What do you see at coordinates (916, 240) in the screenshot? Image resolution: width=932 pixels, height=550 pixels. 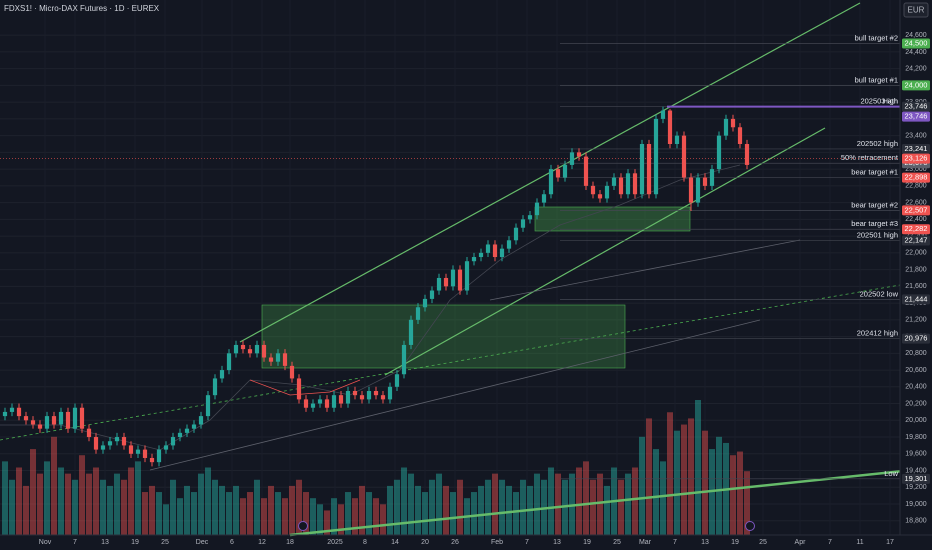 I see `price-tag-label: 22,147` at bounding box center [916, 240].